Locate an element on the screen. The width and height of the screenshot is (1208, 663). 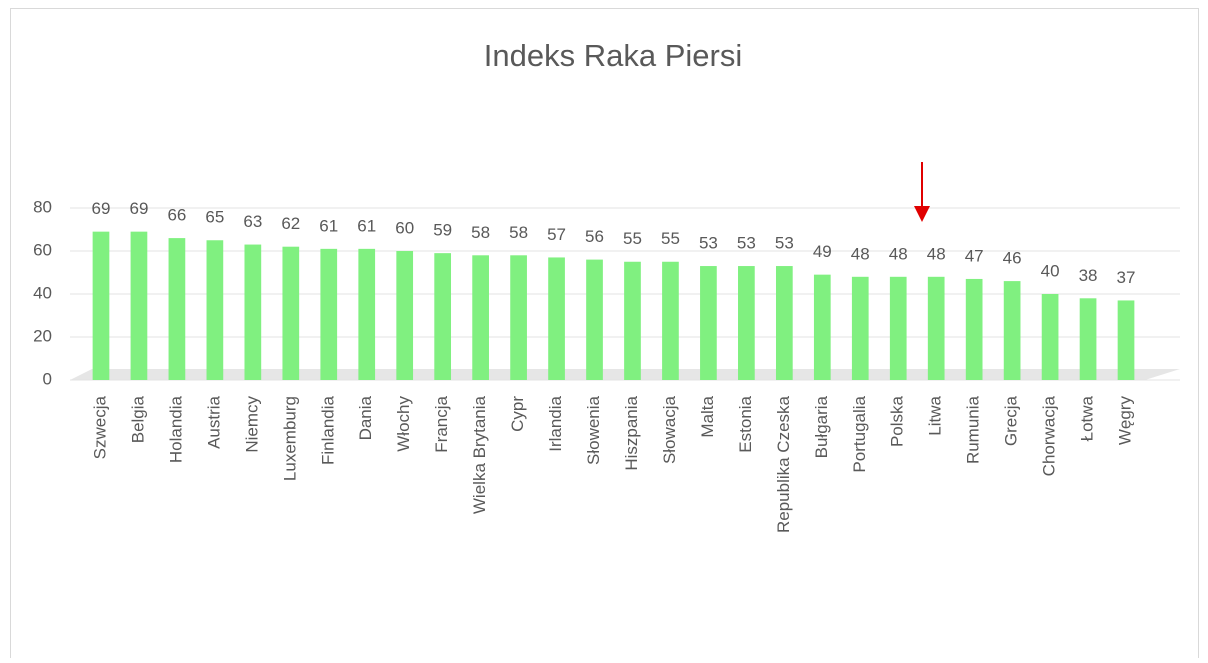
data-label: 63 is located at coordinates (252, 221).